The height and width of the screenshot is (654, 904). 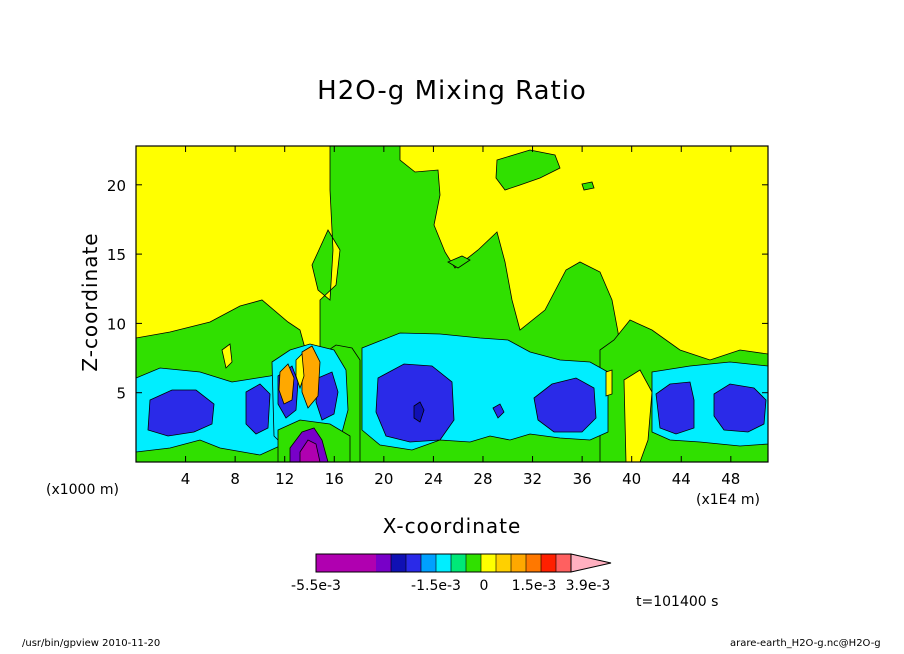 I want to click on x-tick-label: 8, so click(x=235, y=479).